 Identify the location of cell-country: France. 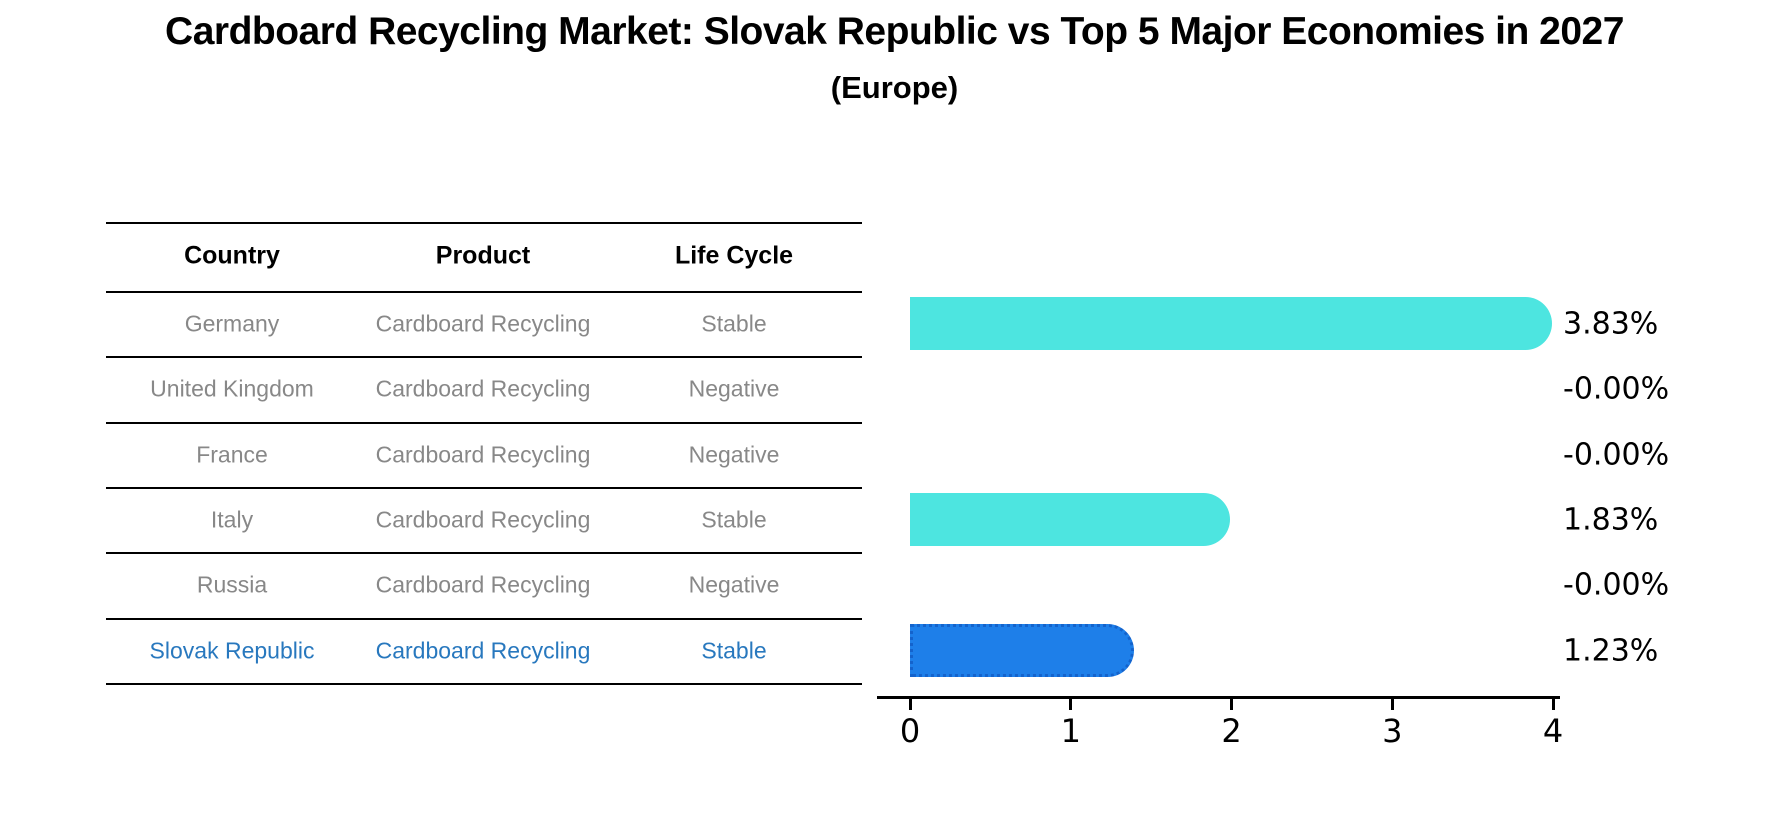
(232, 454).